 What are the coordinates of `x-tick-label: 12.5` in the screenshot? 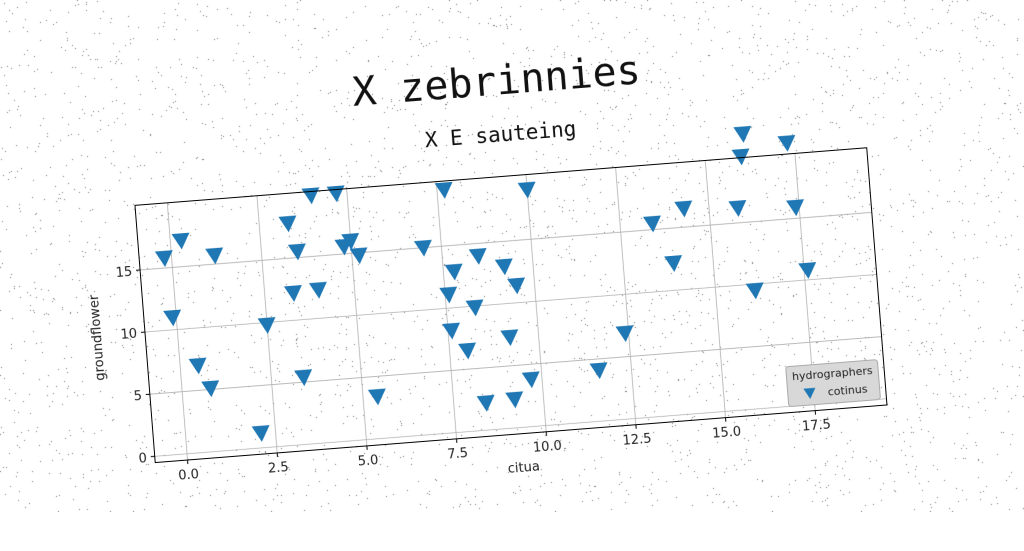 It's located at (637, 440).